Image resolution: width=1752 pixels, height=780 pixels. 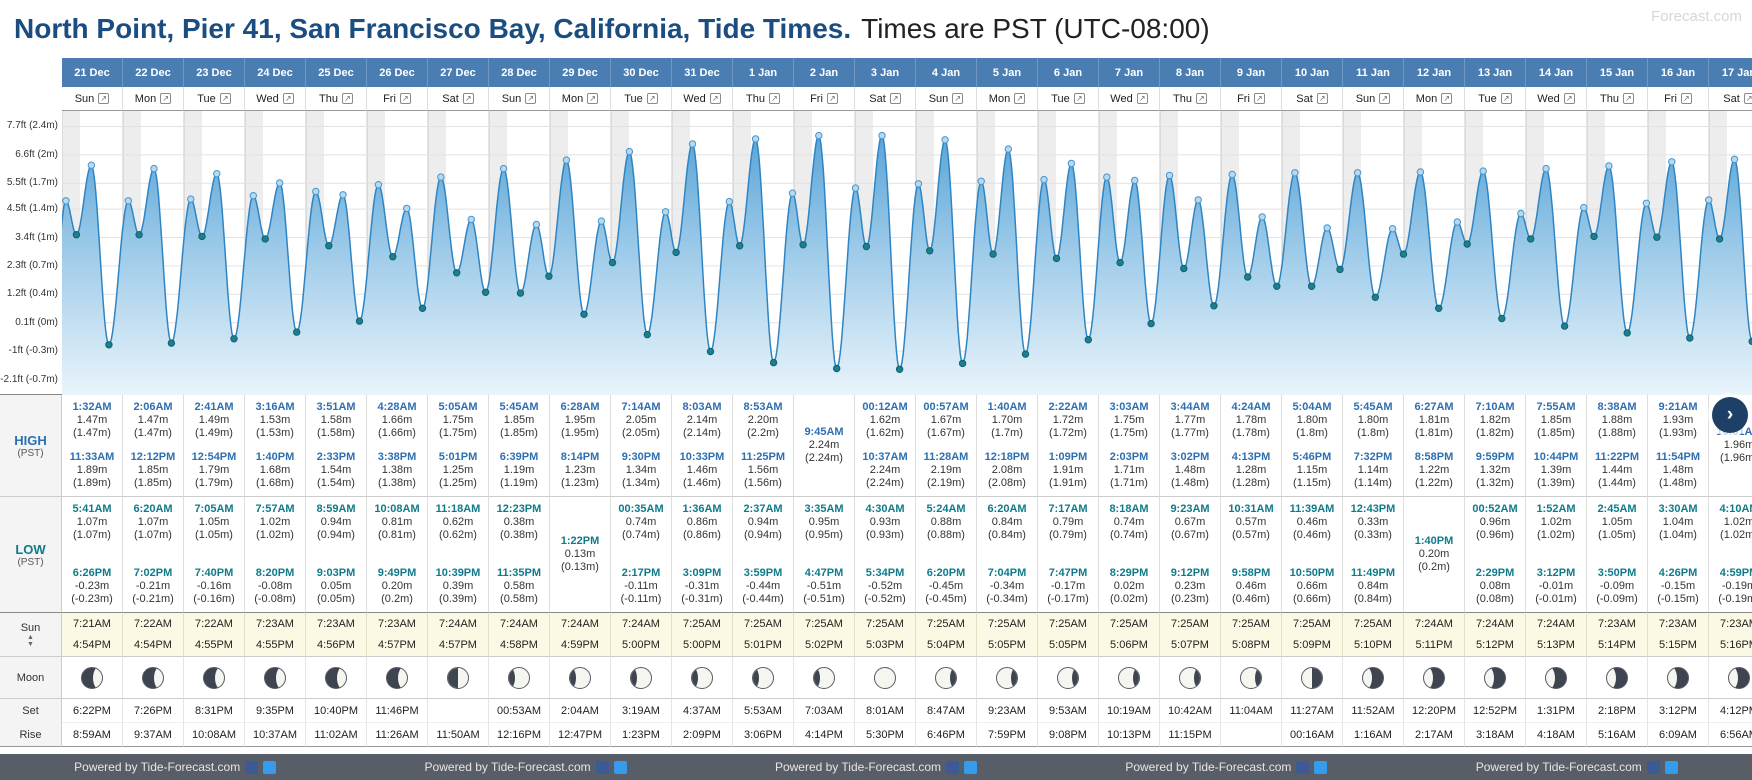 What do you see at coordinates (1129, 535) in the screenshot?
I see `low-height-alt: (0.74m)` at bounding box center [1129, 535].